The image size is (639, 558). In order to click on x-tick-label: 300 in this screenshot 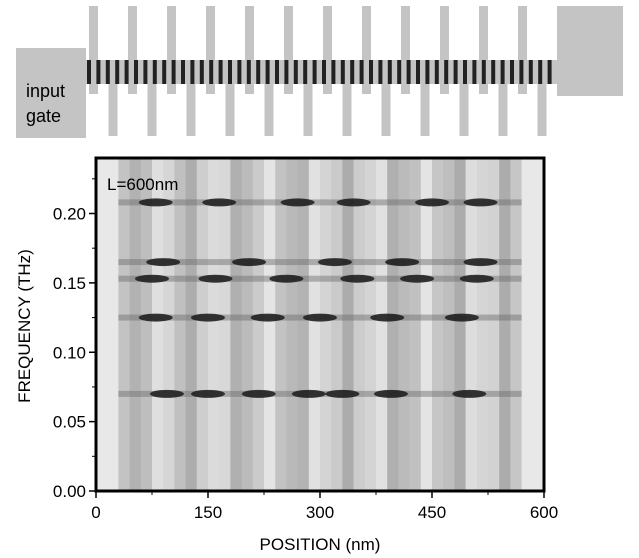, I will do `click(320, 512)`.